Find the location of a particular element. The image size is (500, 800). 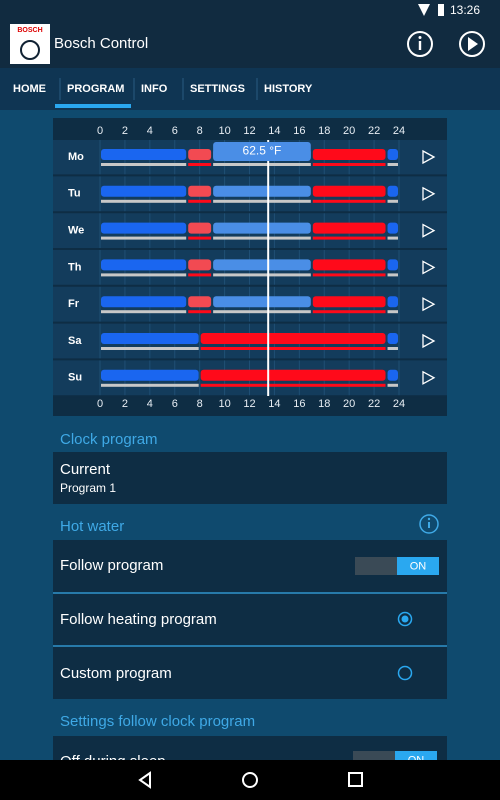

back-button is located at coordinates (144, 780).